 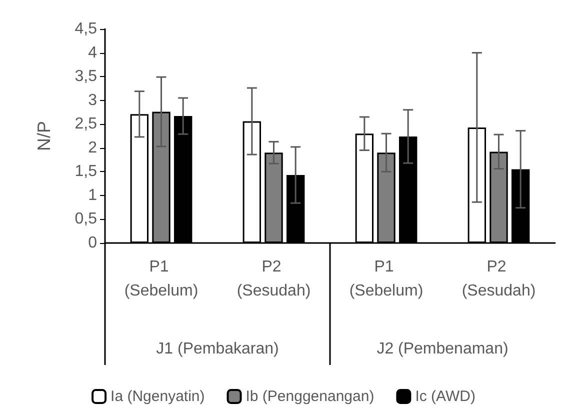 I want to click on y-tick-label: 2, so click(x=93, y=147).